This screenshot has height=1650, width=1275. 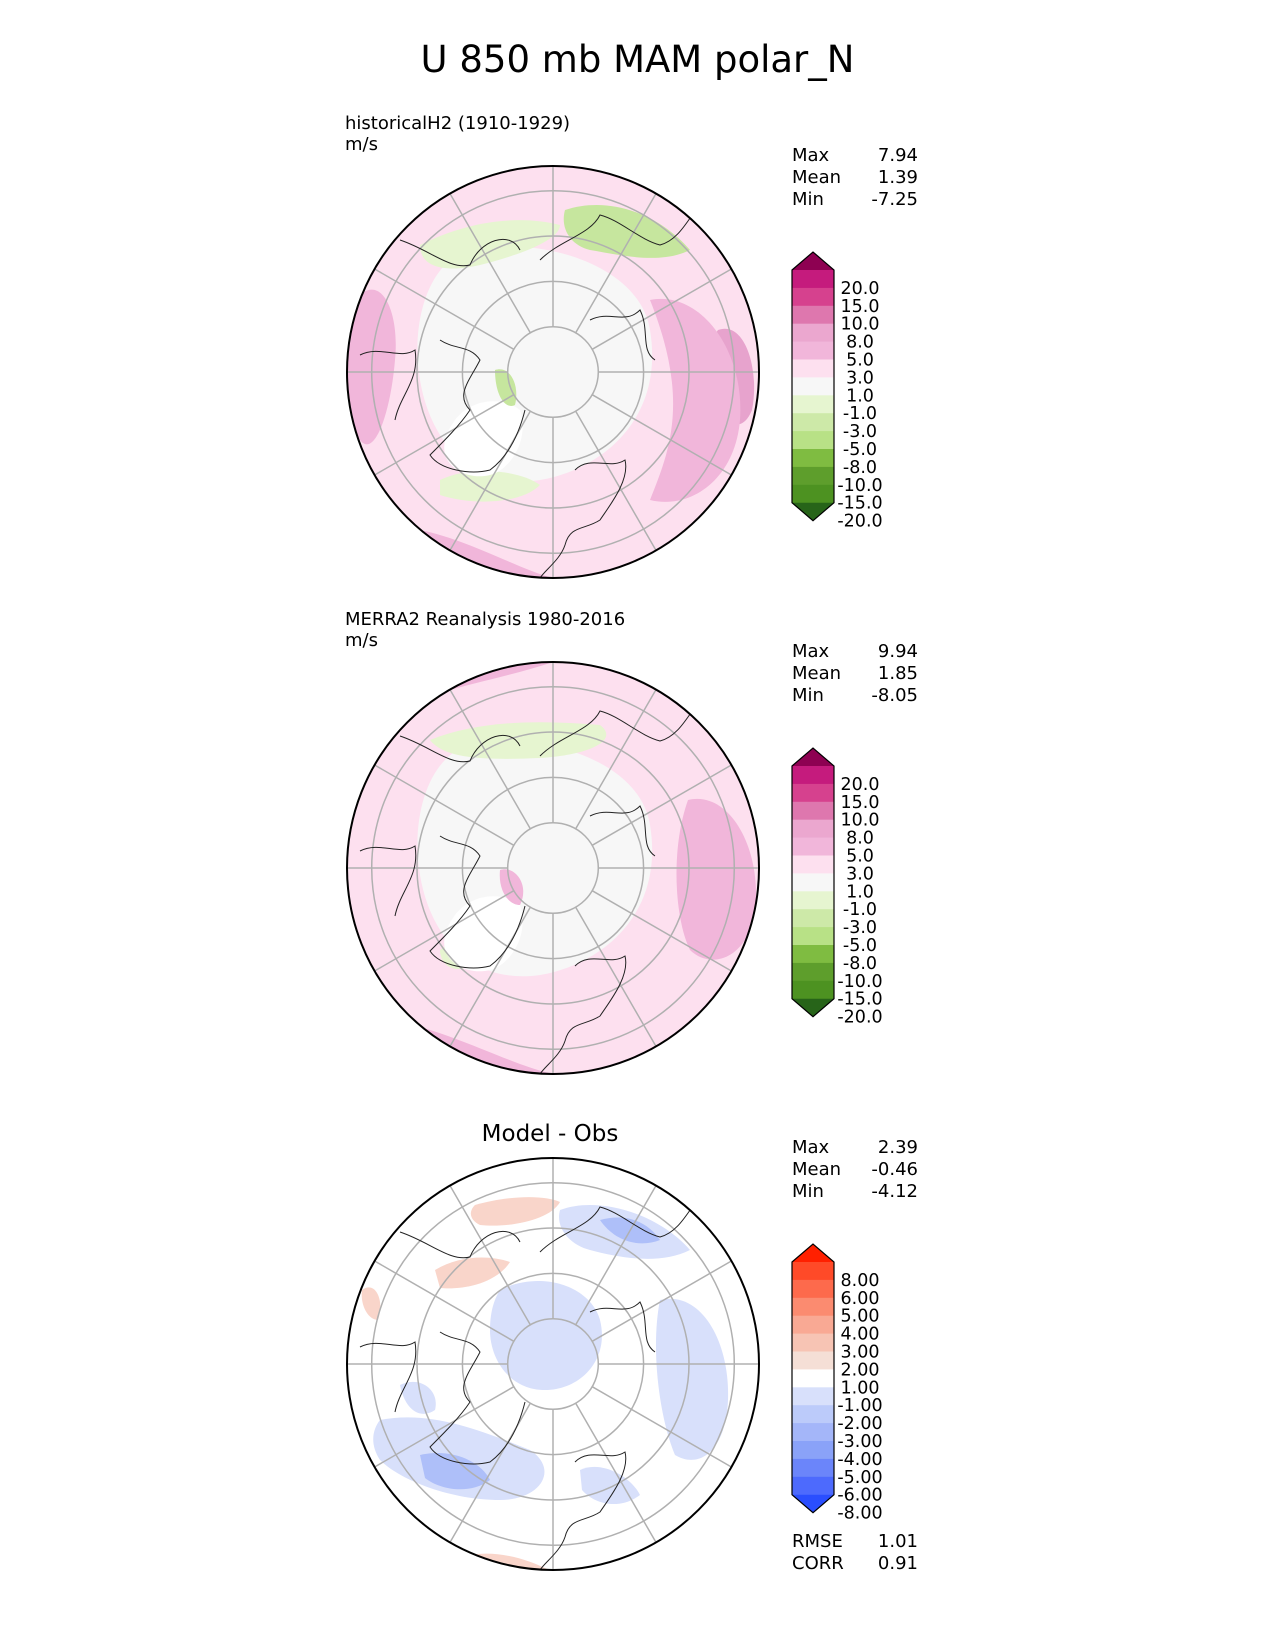 What do you see at coordinates (894, 1169) in the screenshot?
I see `stat-value: -0.46` at bounding box center [894, 1169].